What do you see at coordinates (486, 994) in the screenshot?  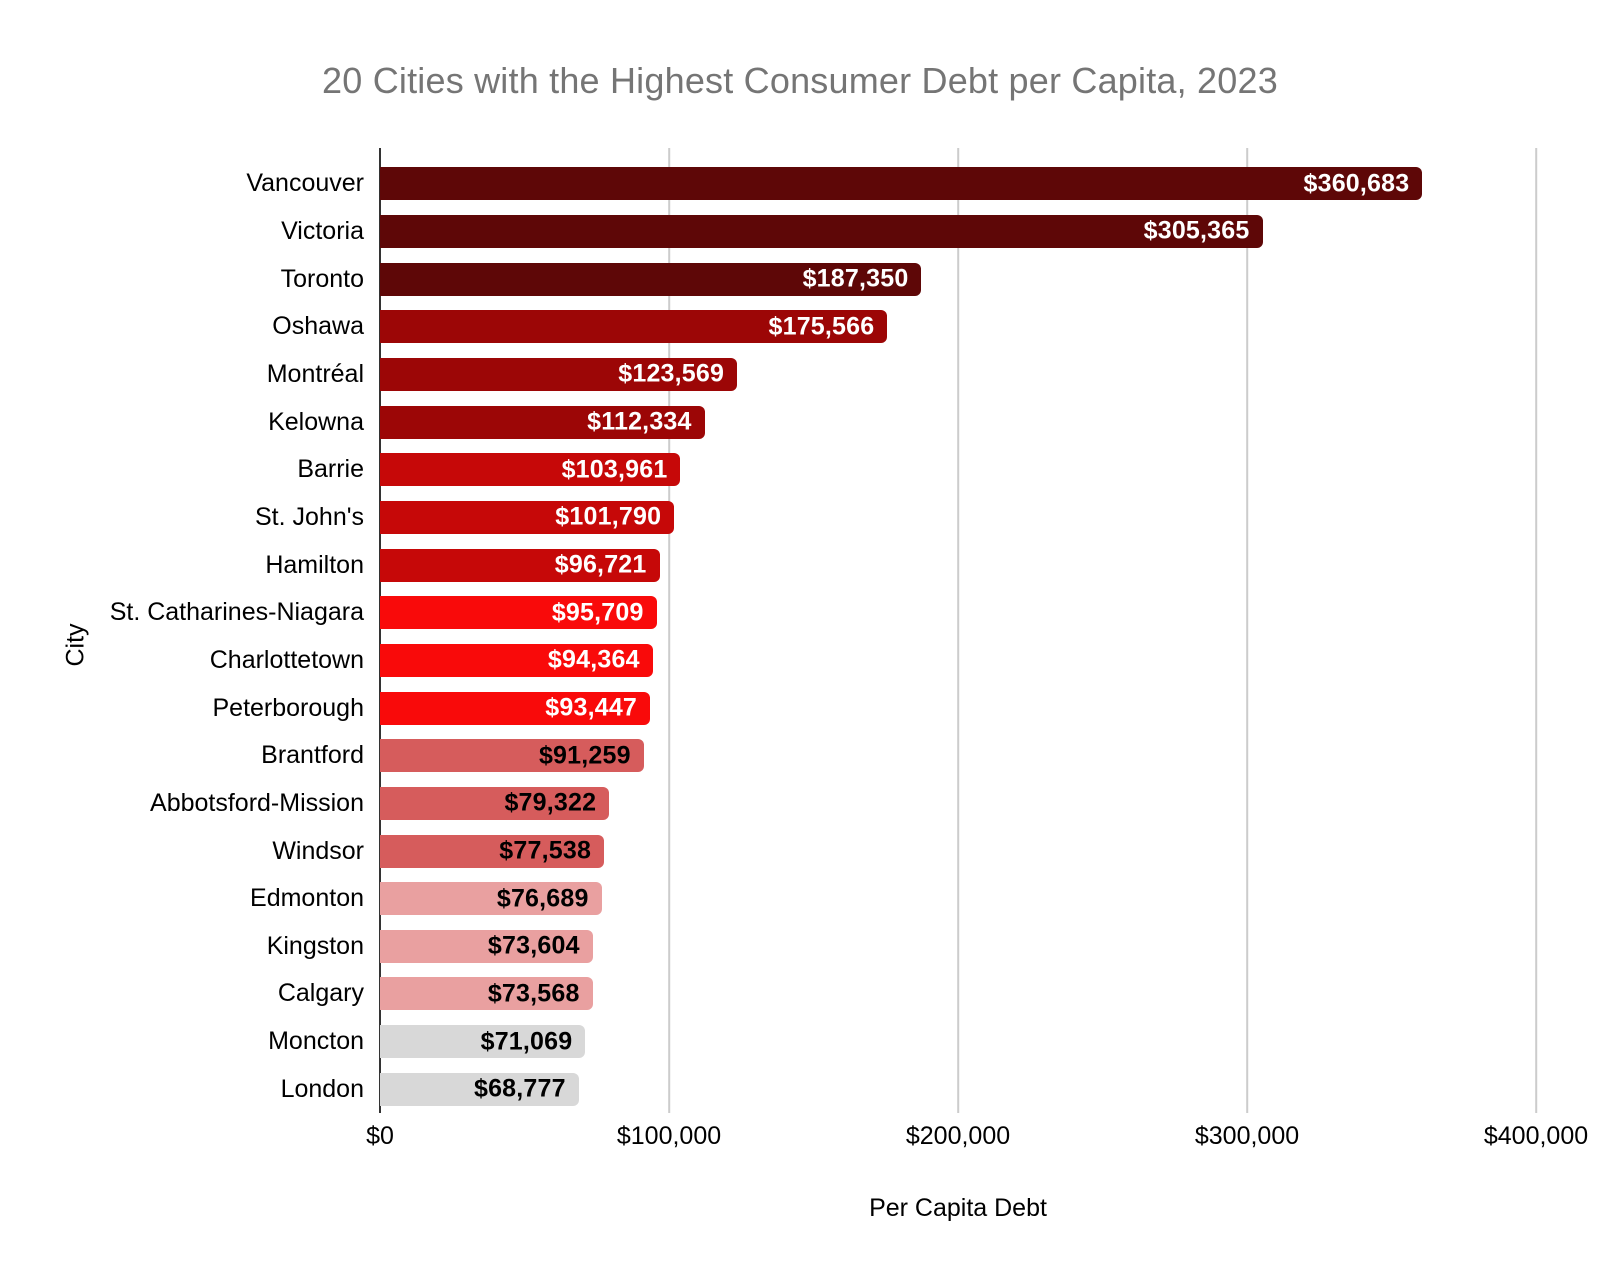 I see `bar-calgary: $73,568` at bounding box center [486, 994].